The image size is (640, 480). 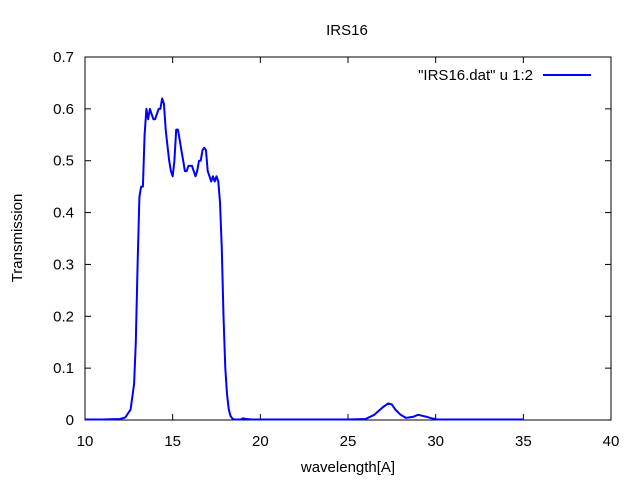 What do you see at coordinates (348, 441) in the screenshot?
I see `x-tick-label: 25` at bounding box center [348, 441].